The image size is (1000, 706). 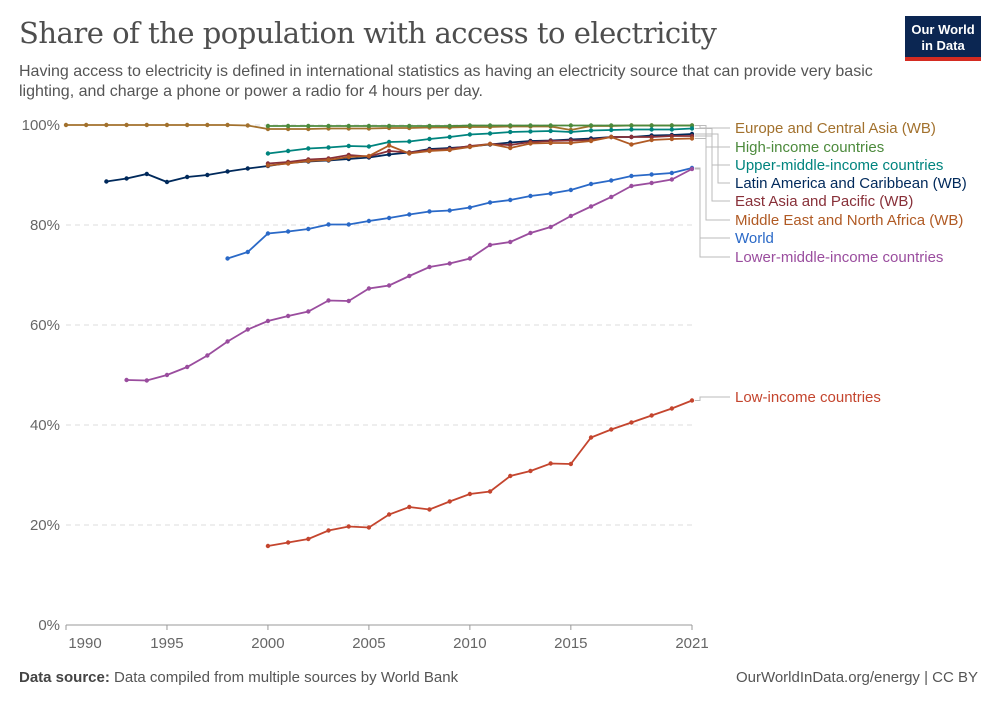 What do you see at coordinates (84, 643) in the screenshot?
I see `x-tick-label: 1990` at bounding box center [84, 643].